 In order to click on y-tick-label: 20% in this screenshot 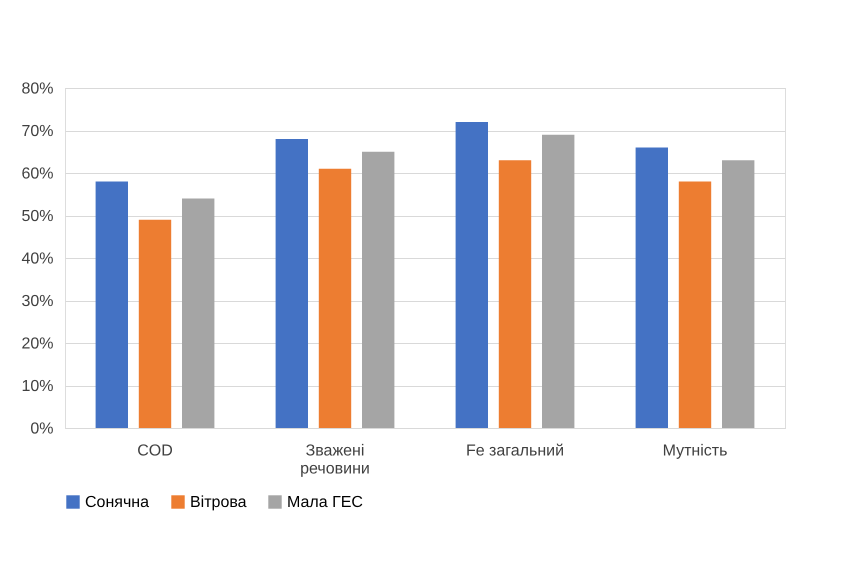, I will do `click(37, 344)`.